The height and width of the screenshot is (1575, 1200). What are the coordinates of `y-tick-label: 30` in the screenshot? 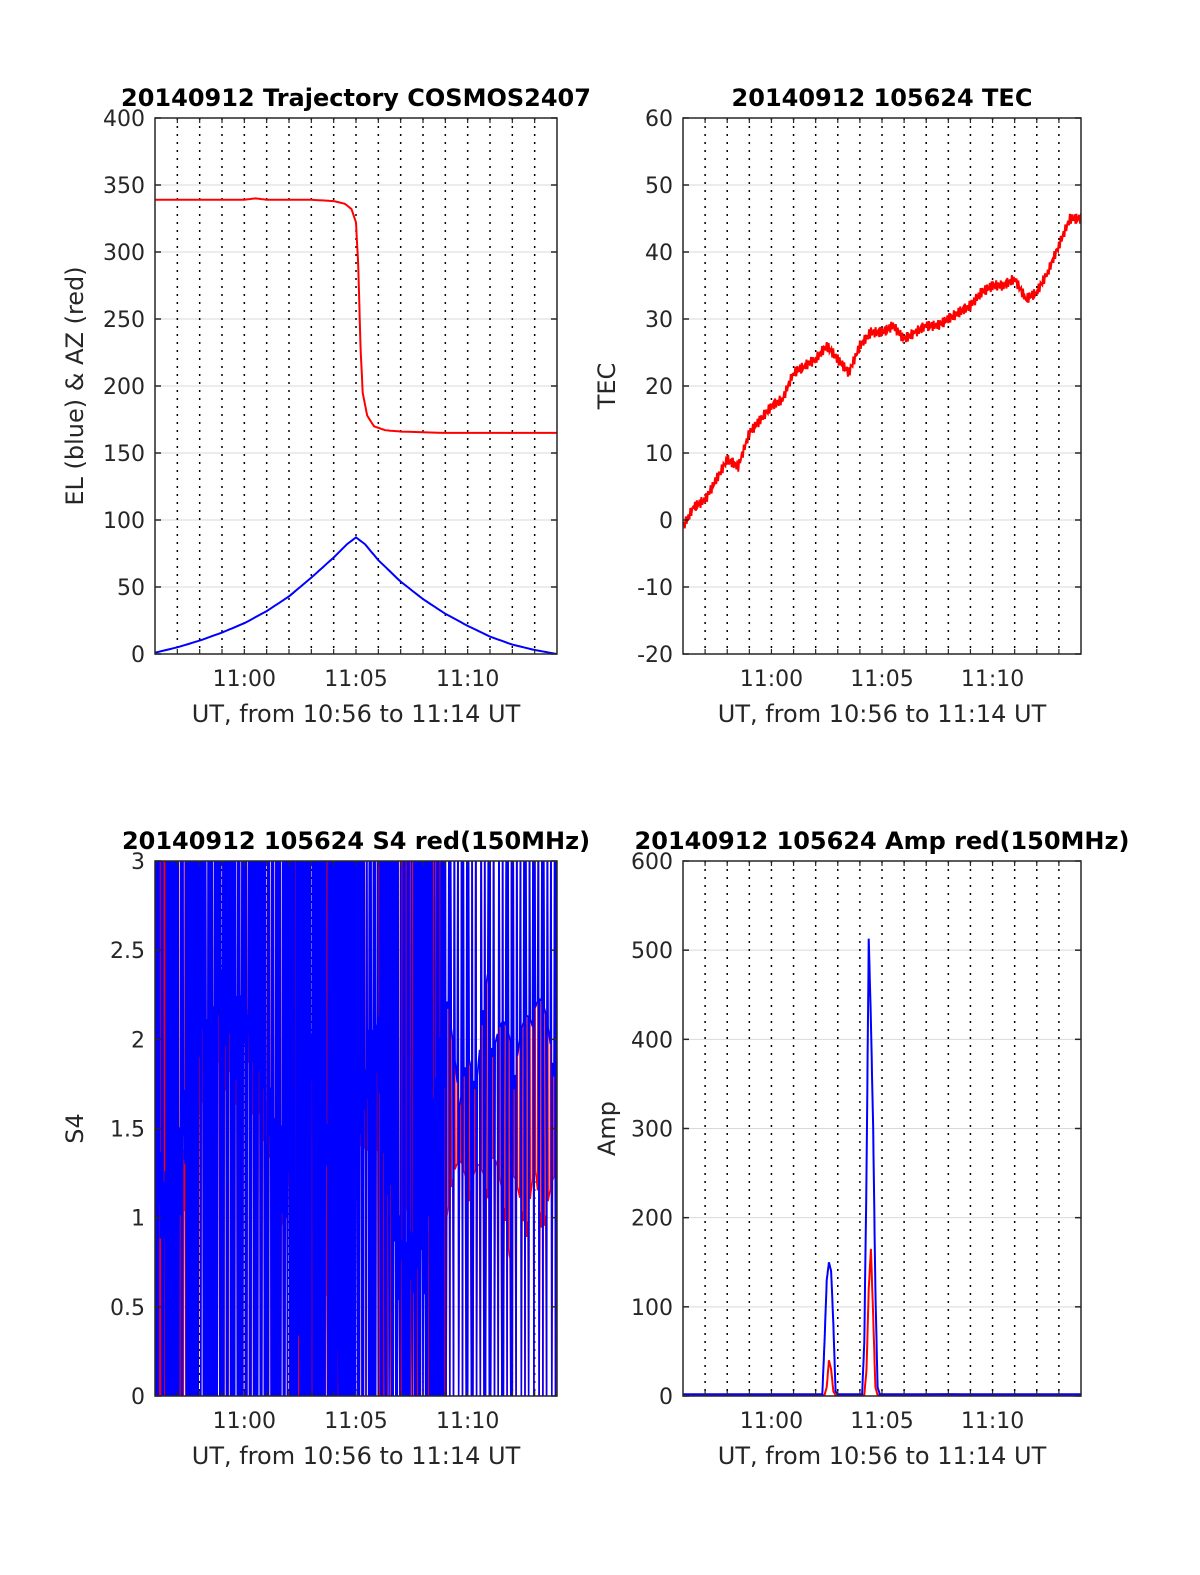 It's located at (659, 320).